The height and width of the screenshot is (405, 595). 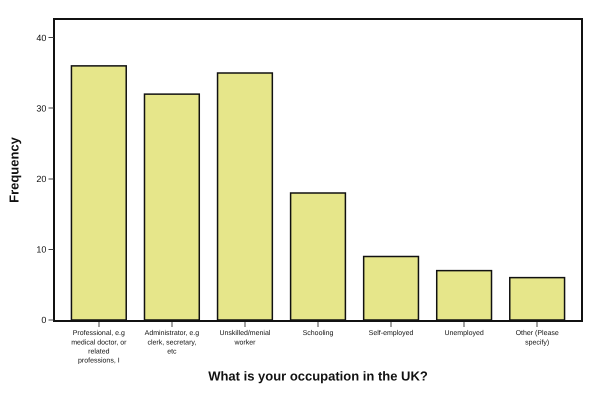 I want to click on x-axis-title: What is your occupation in the UK?, so click(x=318, y=376).